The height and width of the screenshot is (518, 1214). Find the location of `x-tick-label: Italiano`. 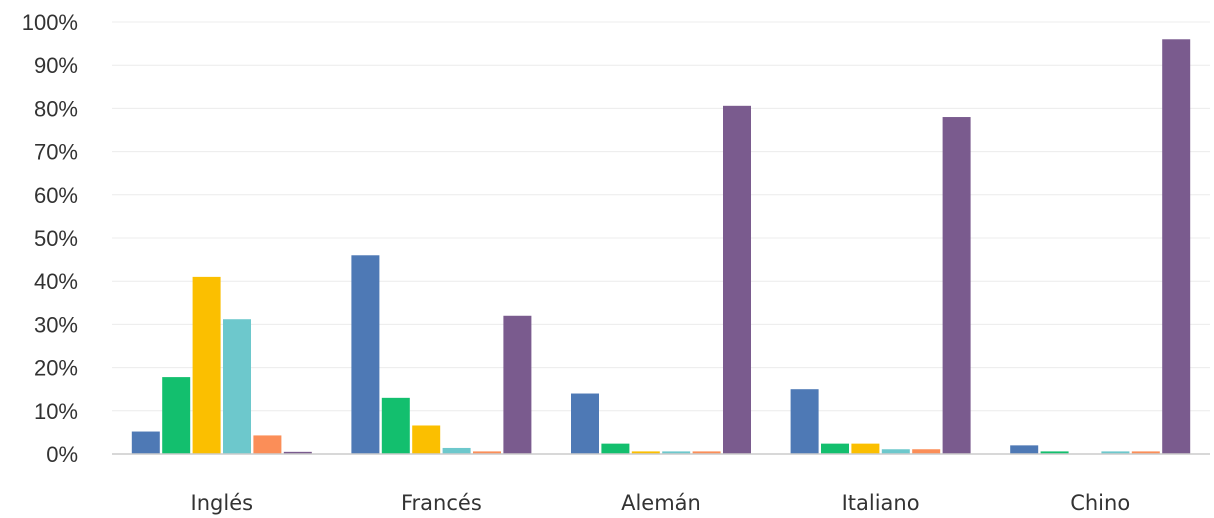

x-tick-label: Italiano is located at coordinates (881, 503).